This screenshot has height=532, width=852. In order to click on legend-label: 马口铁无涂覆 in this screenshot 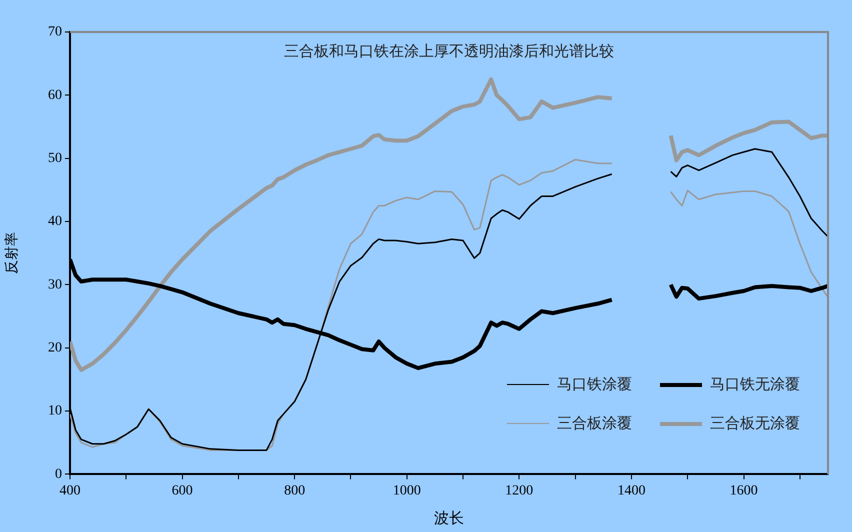, I will do `click(755, 385)`.